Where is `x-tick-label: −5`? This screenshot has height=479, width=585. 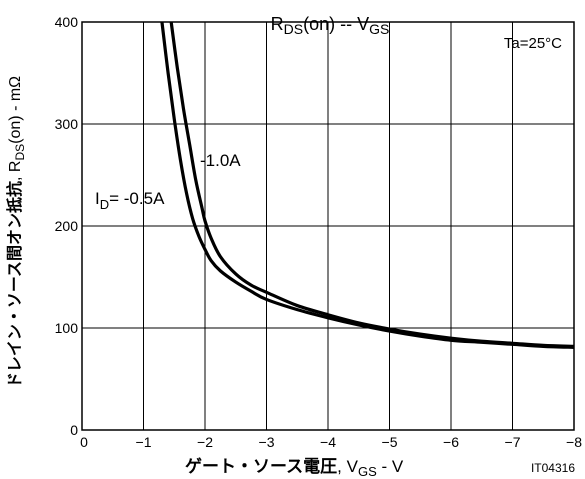 x-tick-label: −5 is located at coordinates (390, 442).